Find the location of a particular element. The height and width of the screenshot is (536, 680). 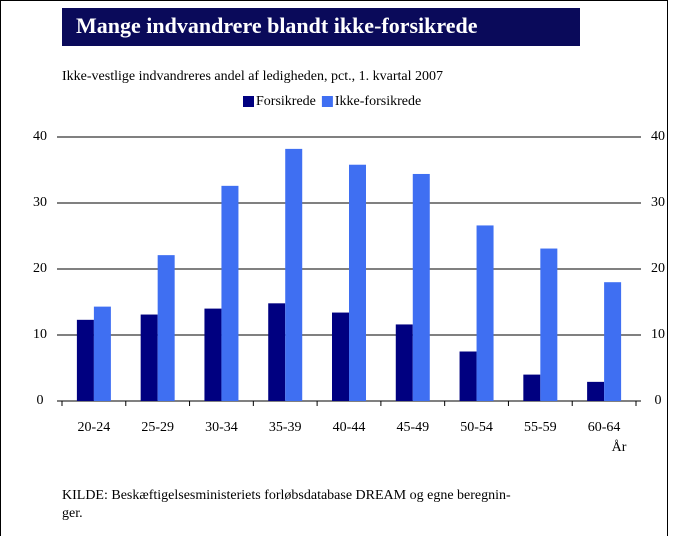

y2-tick-label: 40 is located at coordinates (658, 136).